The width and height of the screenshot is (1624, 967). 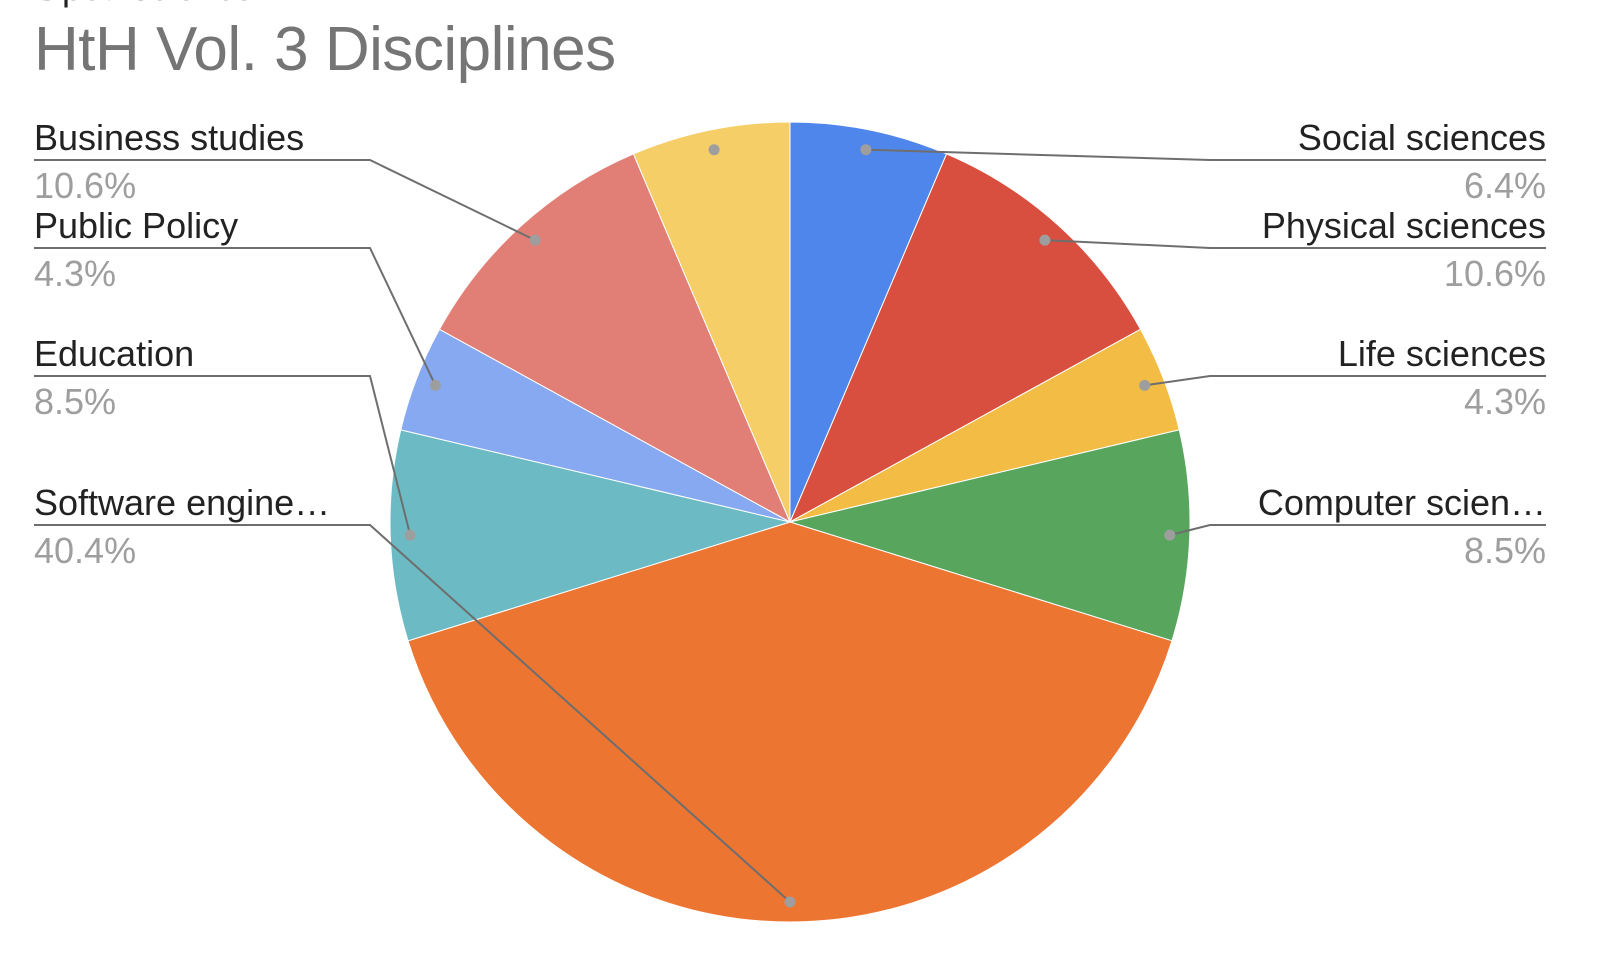 What do you see at coordinates (136, 225) in the screenshot?
I see `slice-label: Public Policy` at bounding box center [136, 225].